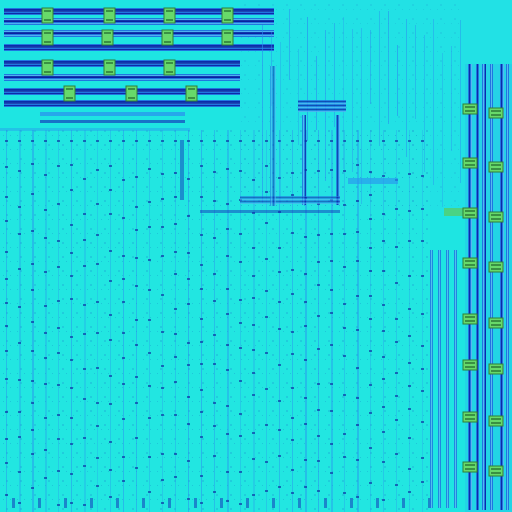  Describe the element at coordinates (290, 200) in the screenshot. I see `upper-segment` at that location.